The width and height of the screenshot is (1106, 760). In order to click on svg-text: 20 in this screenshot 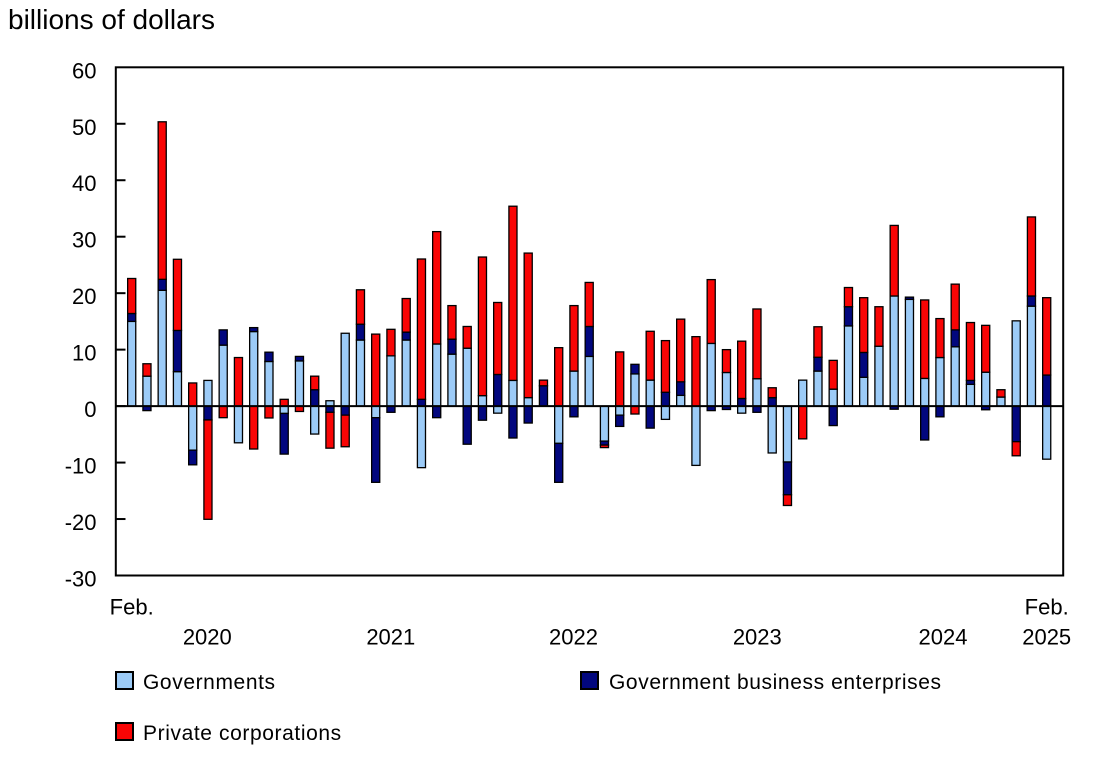, I will do `click(84, 296)`.